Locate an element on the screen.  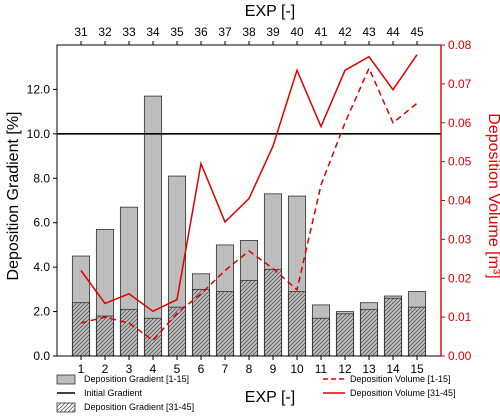
x-tick-label-top: 37 is located at coordinates (225, 32).